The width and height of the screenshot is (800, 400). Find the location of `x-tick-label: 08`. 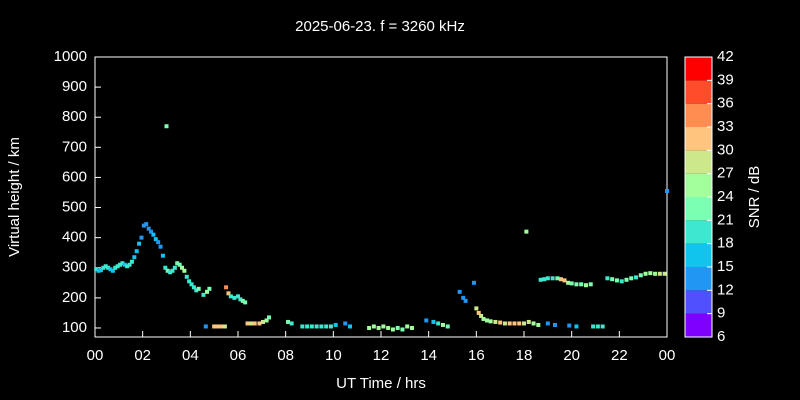

x-tick-label: 08 is located at coordinates (285, 355).